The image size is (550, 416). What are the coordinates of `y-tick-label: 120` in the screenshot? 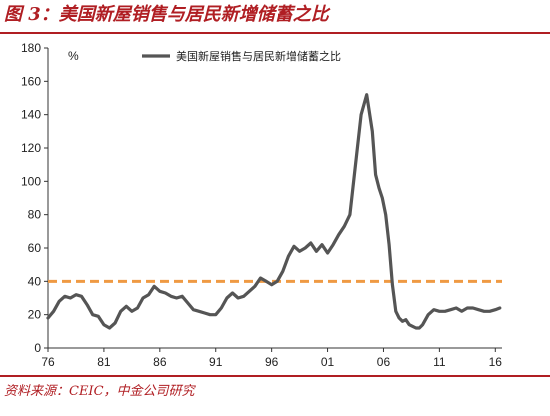 It's located at (31, 148).